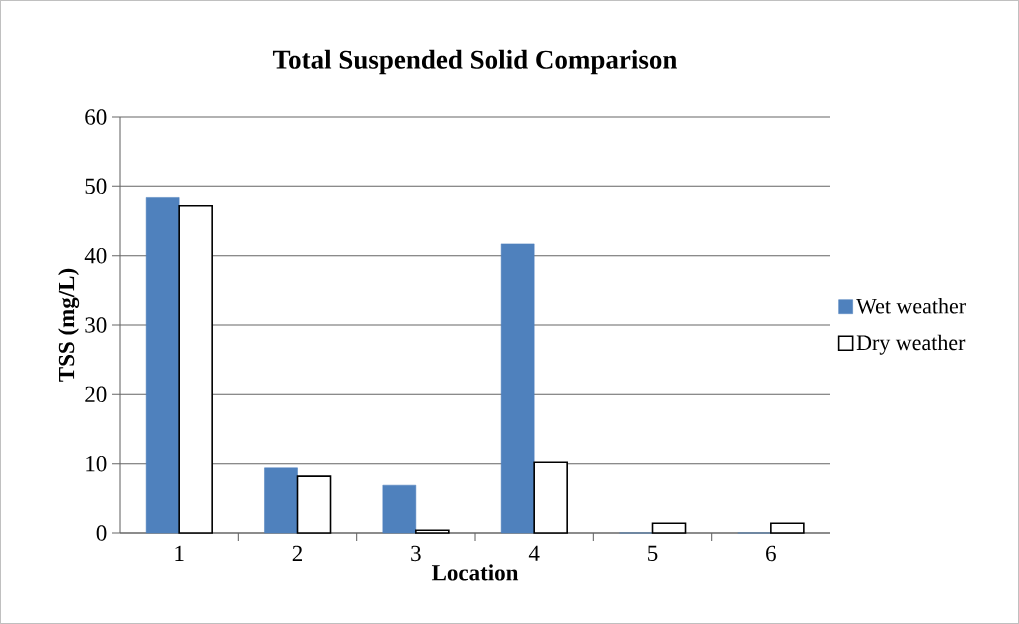 Image resolution: width=1019 pixels, height=624 pixels. Describe the element at coordinates (101, 533) in the screenshot. I see `y-tick-label: 0` at that location.